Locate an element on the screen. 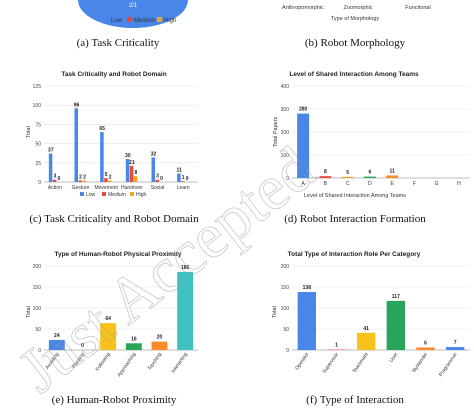 Image resolution: width=474 pixels, height=418 pixels. legend-label-medium: Medium is located at coordinates (144, 21).